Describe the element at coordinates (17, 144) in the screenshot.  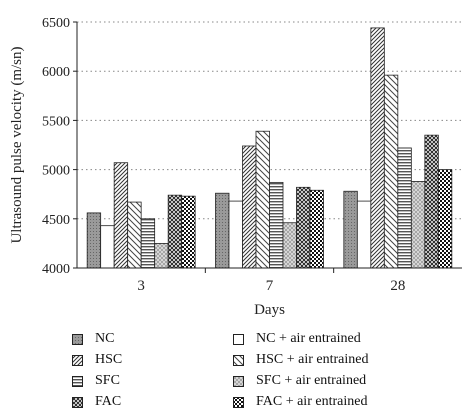
I see `y-axis-title: Ultrasound pulse velocity (m/sn)` at that location.